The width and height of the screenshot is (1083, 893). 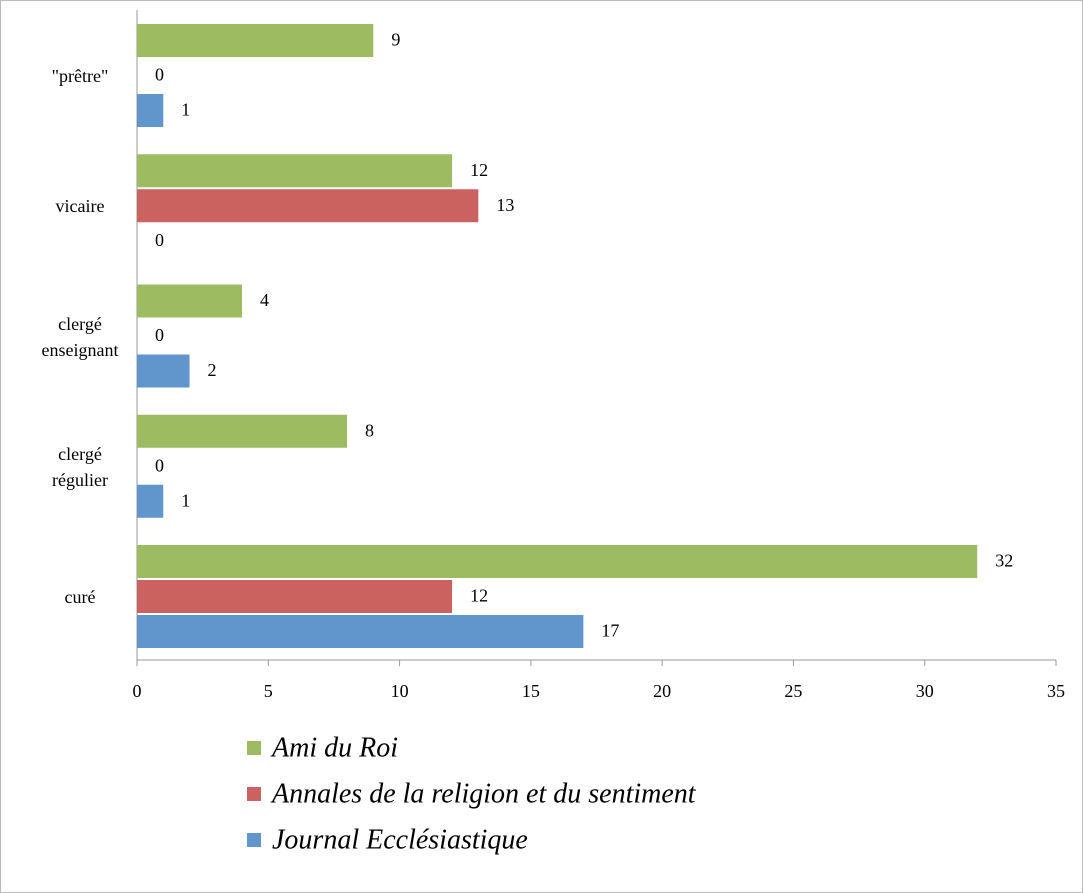 What do you see at coordinates (505, 205) in the screenshot?
I see `data-label: 13` at bounding box center [505, 205].